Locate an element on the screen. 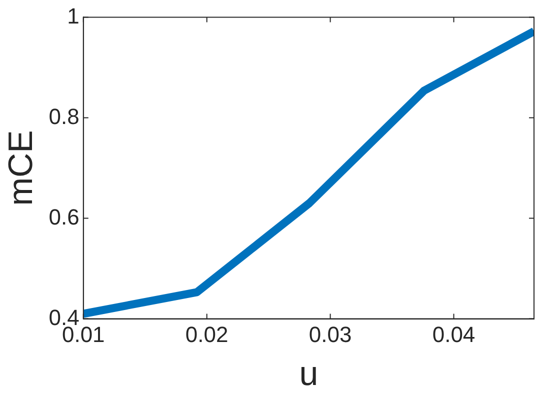  x-axis-title: u is located at coordinates (308, 373).